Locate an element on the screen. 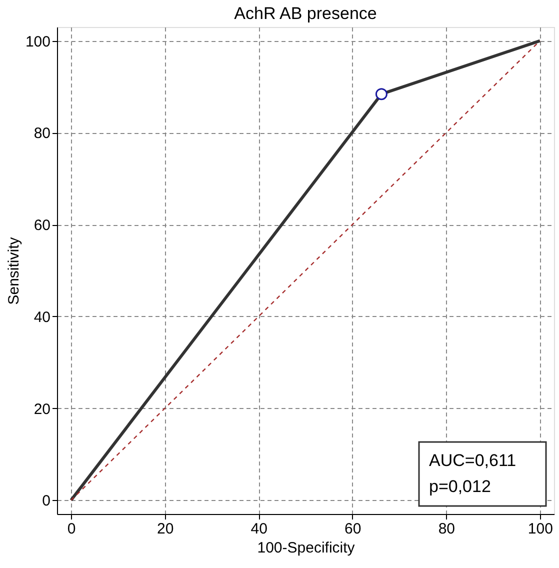 This screenshot has height=568, width=559. annotation: p=0,012 is located at coordinates (460, 486).